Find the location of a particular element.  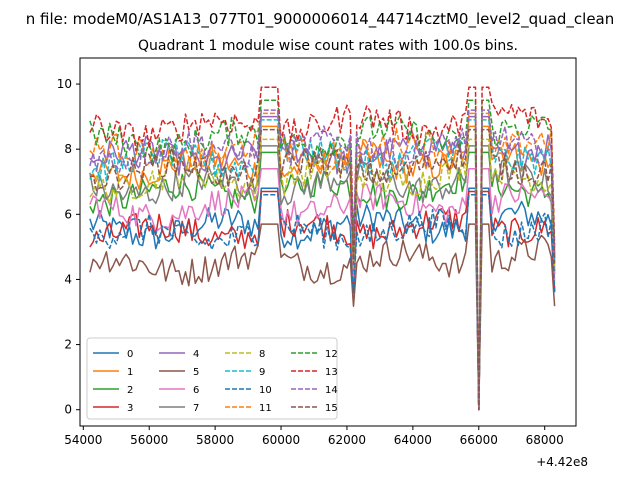

x-offset-label: +4.42e8 is located at coordinates (562, 462).